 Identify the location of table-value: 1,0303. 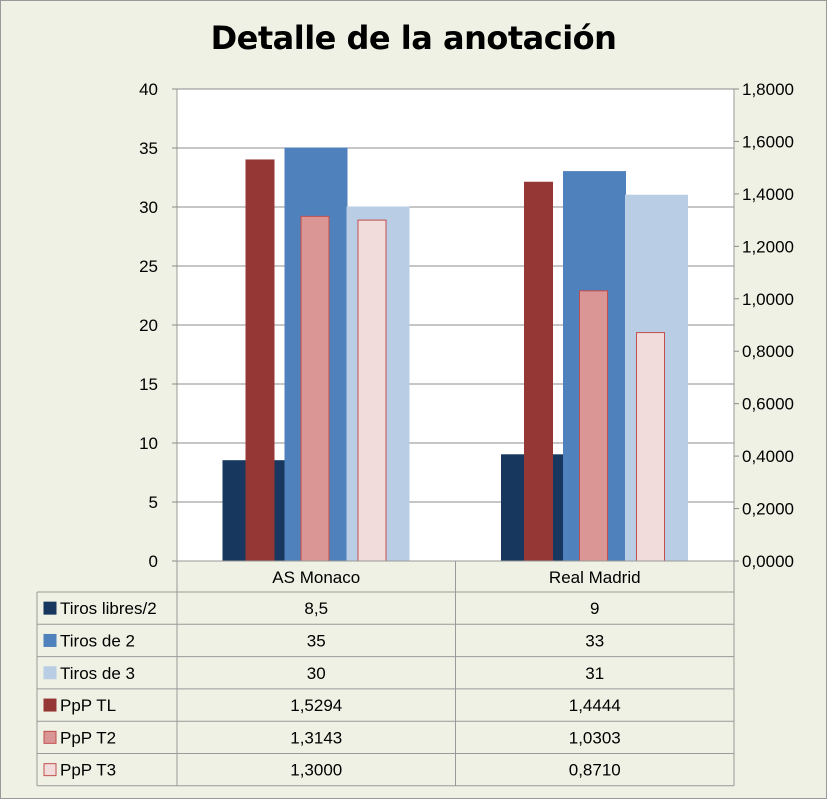
(595, 737).